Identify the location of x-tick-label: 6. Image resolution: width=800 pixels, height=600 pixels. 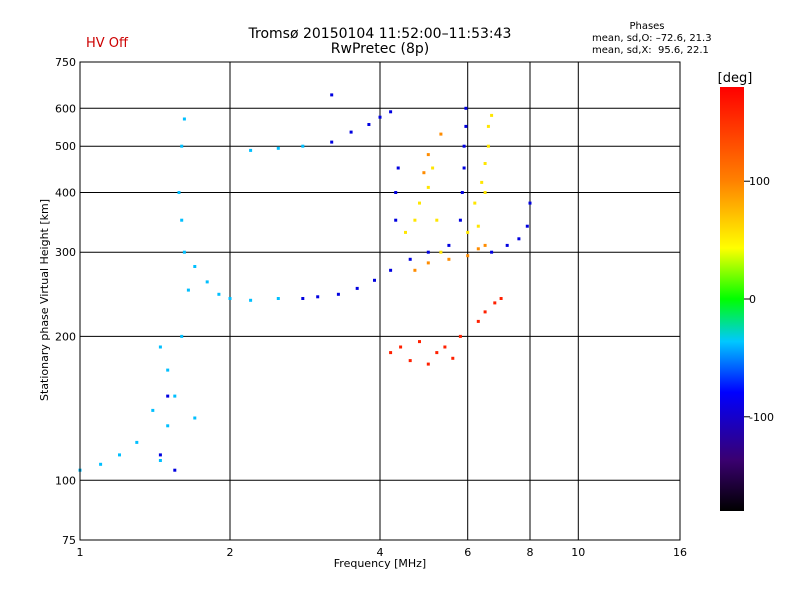
(467, 552).